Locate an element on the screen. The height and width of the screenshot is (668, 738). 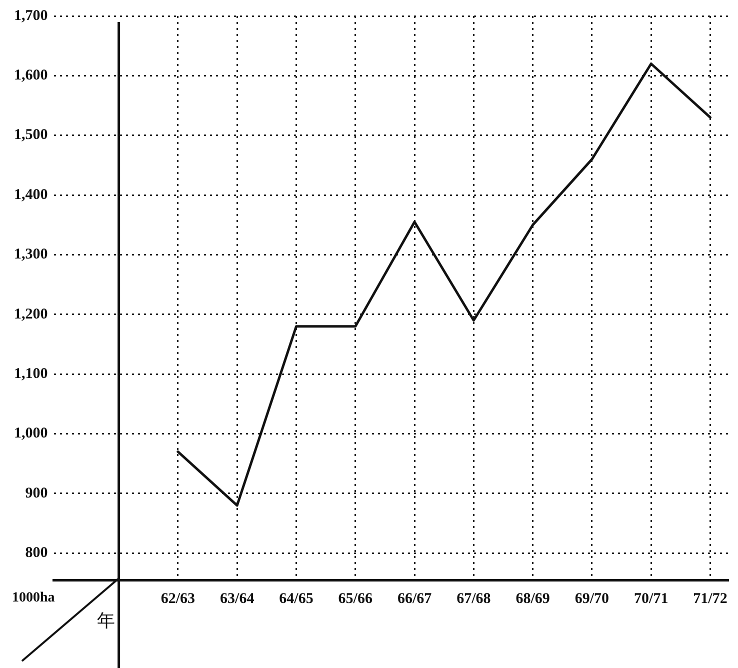
x-tick-label: 71/72 is located at coordinates (710, 598).